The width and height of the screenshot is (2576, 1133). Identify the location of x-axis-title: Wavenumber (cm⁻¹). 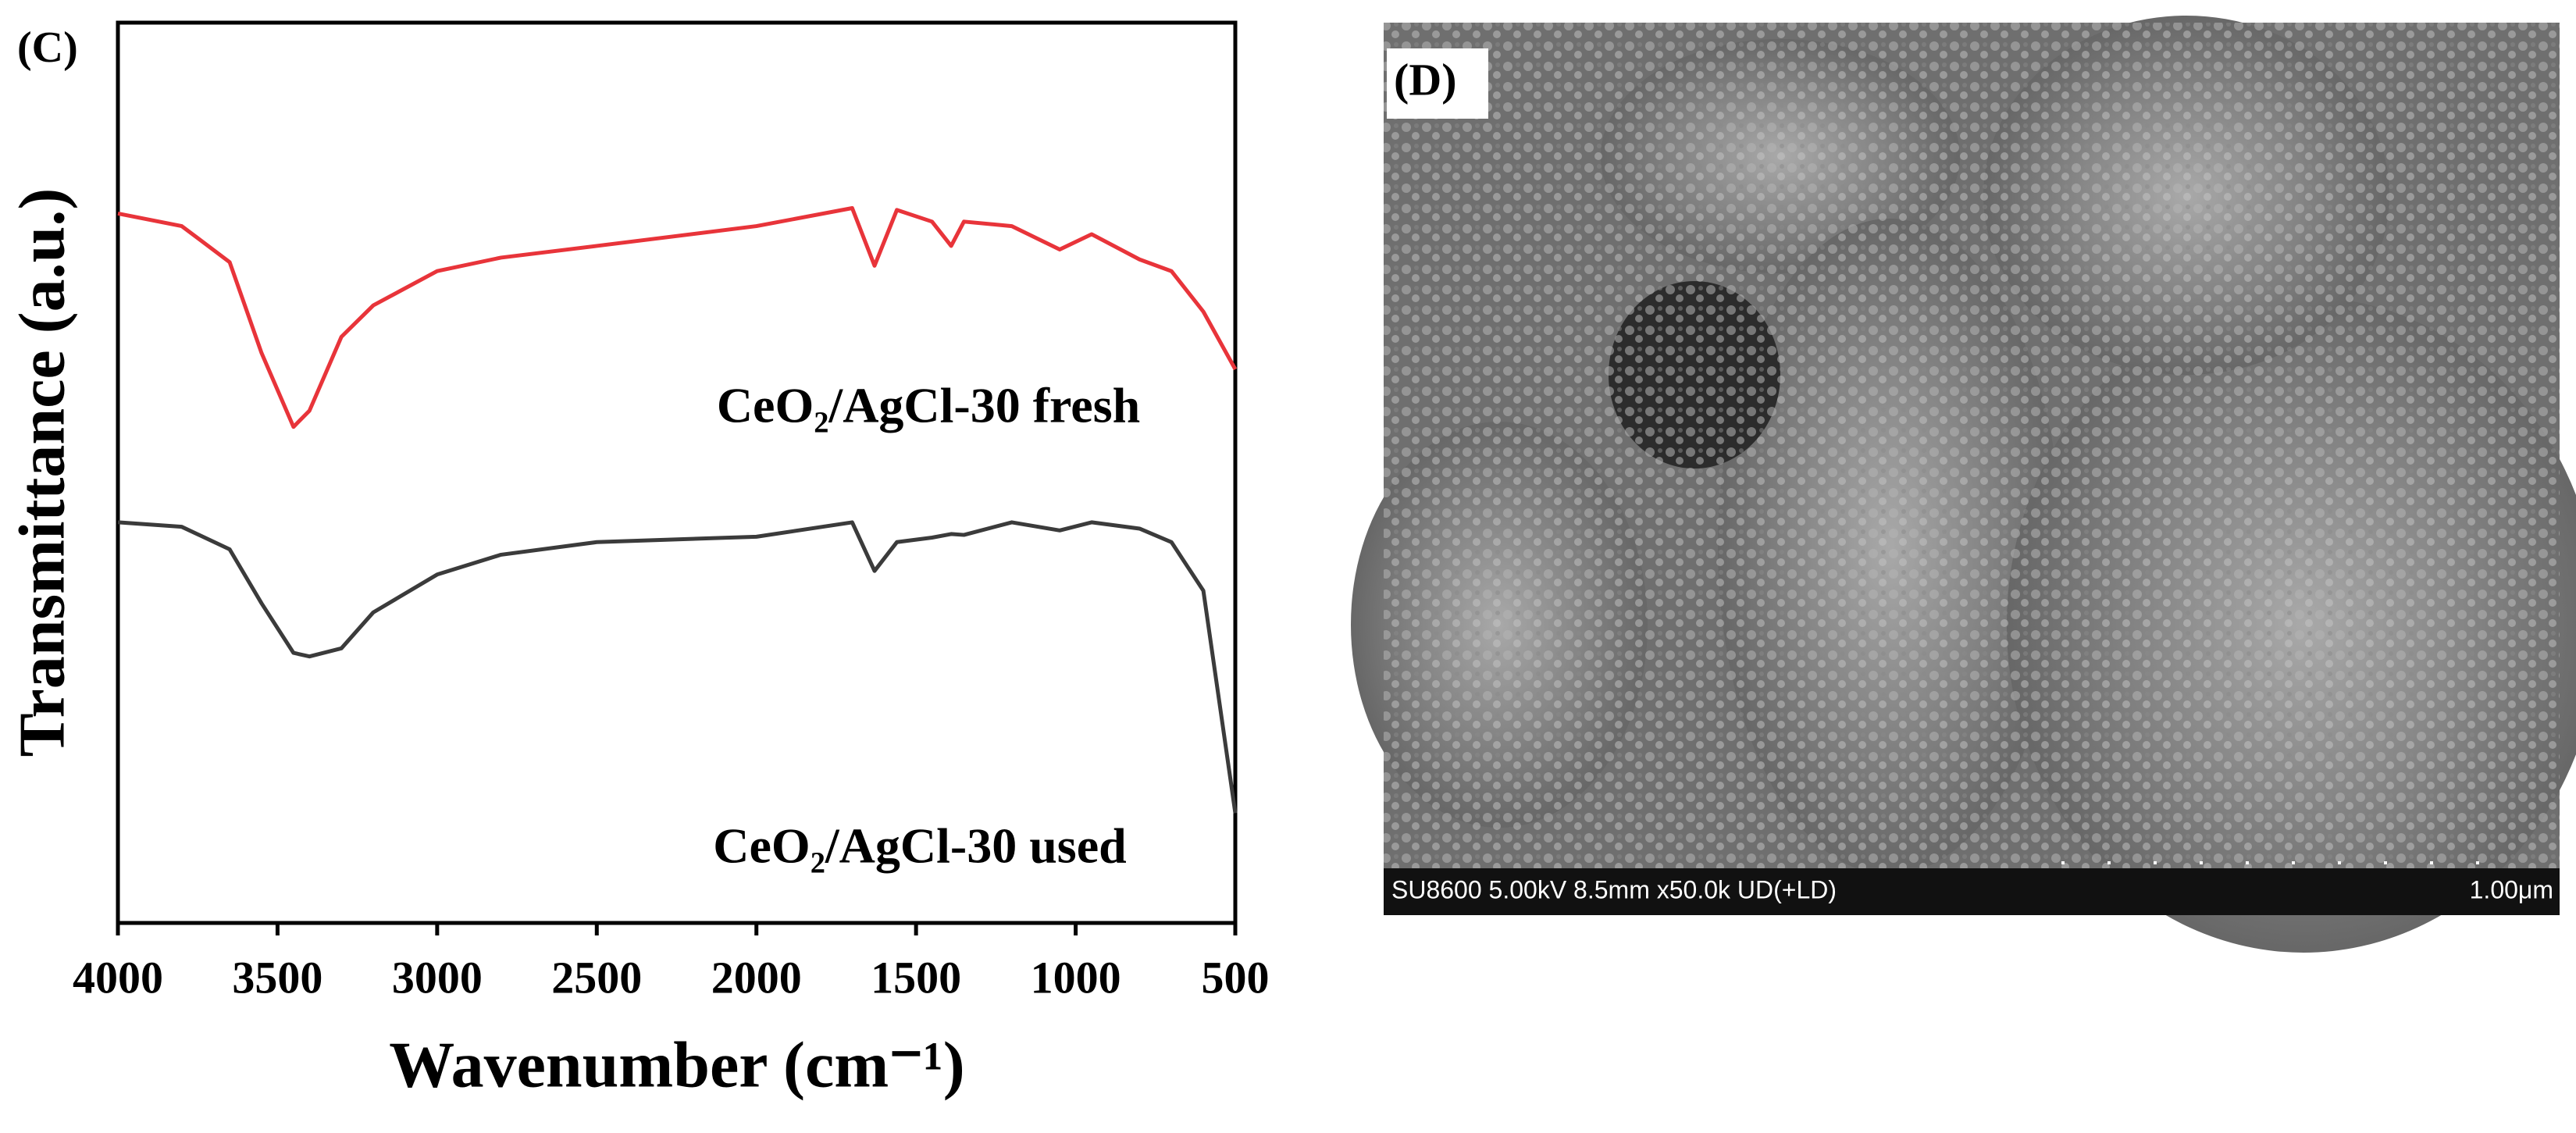
(677, 1064).